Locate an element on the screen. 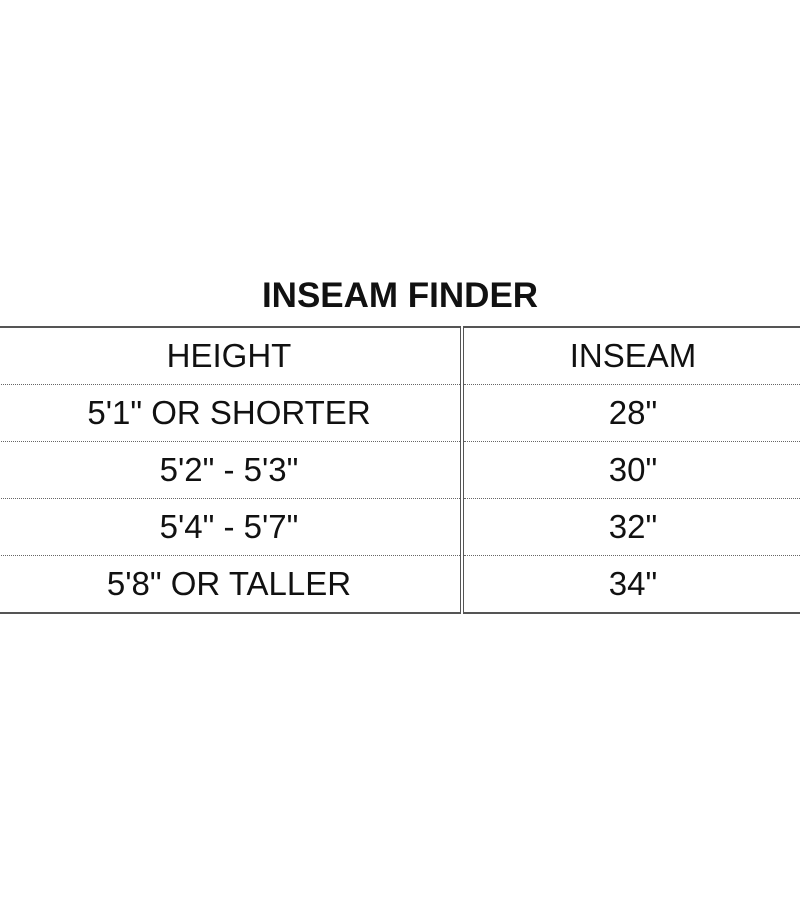 The image size is (800, 900). table-row: 5'4" - 5'7" 32" is located at coordinates (400, 527).